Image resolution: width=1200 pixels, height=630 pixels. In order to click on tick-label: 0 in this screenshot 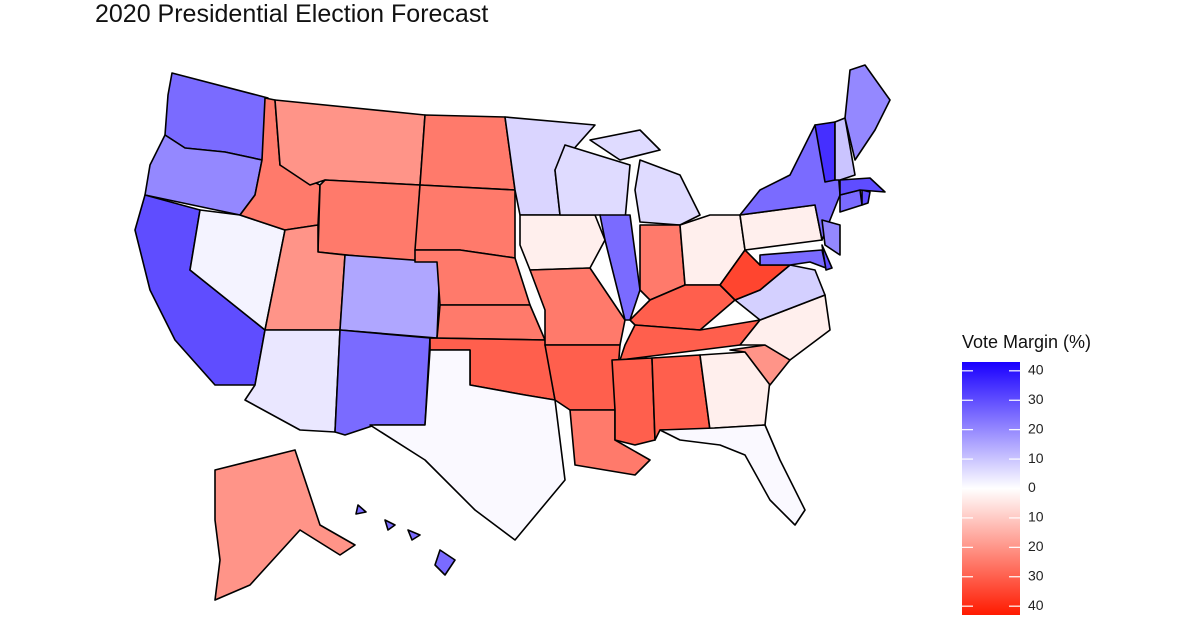, I will do `click(1032, 487)`.